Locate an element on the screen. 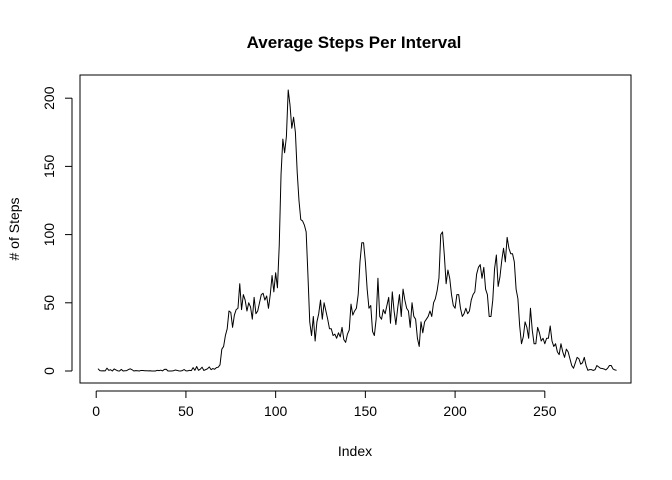  x-tick-label: 200 is located at coordinates (455, 411).